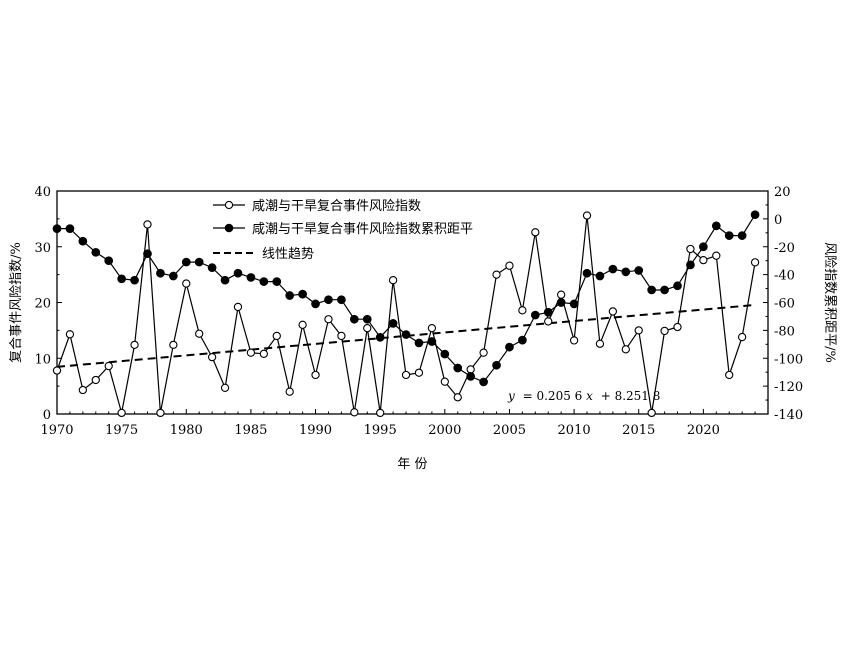 The height and width of the screenshot is (661, 847). I want to click on equation-coefficient: = 0.205 6, so click(553, 396).